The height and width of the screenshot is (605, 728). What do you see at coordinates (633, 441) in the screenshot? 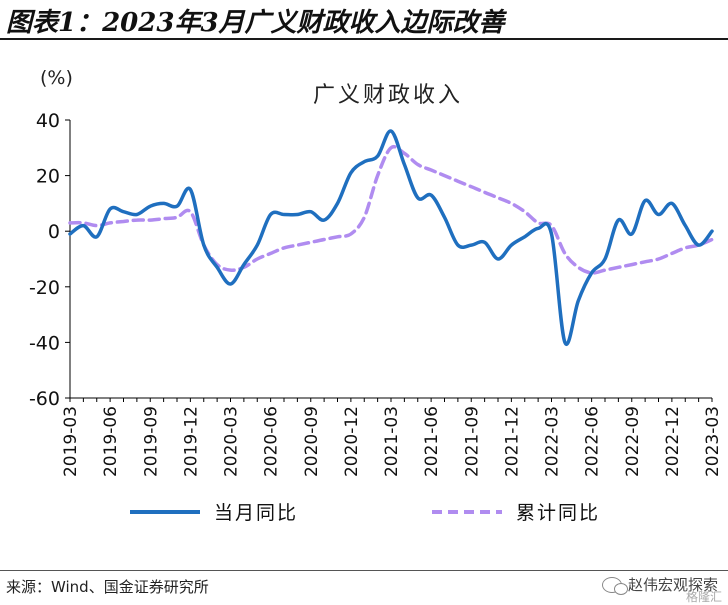
I see `x-tick-label: 2022-09` at bounding box center [633, 441].